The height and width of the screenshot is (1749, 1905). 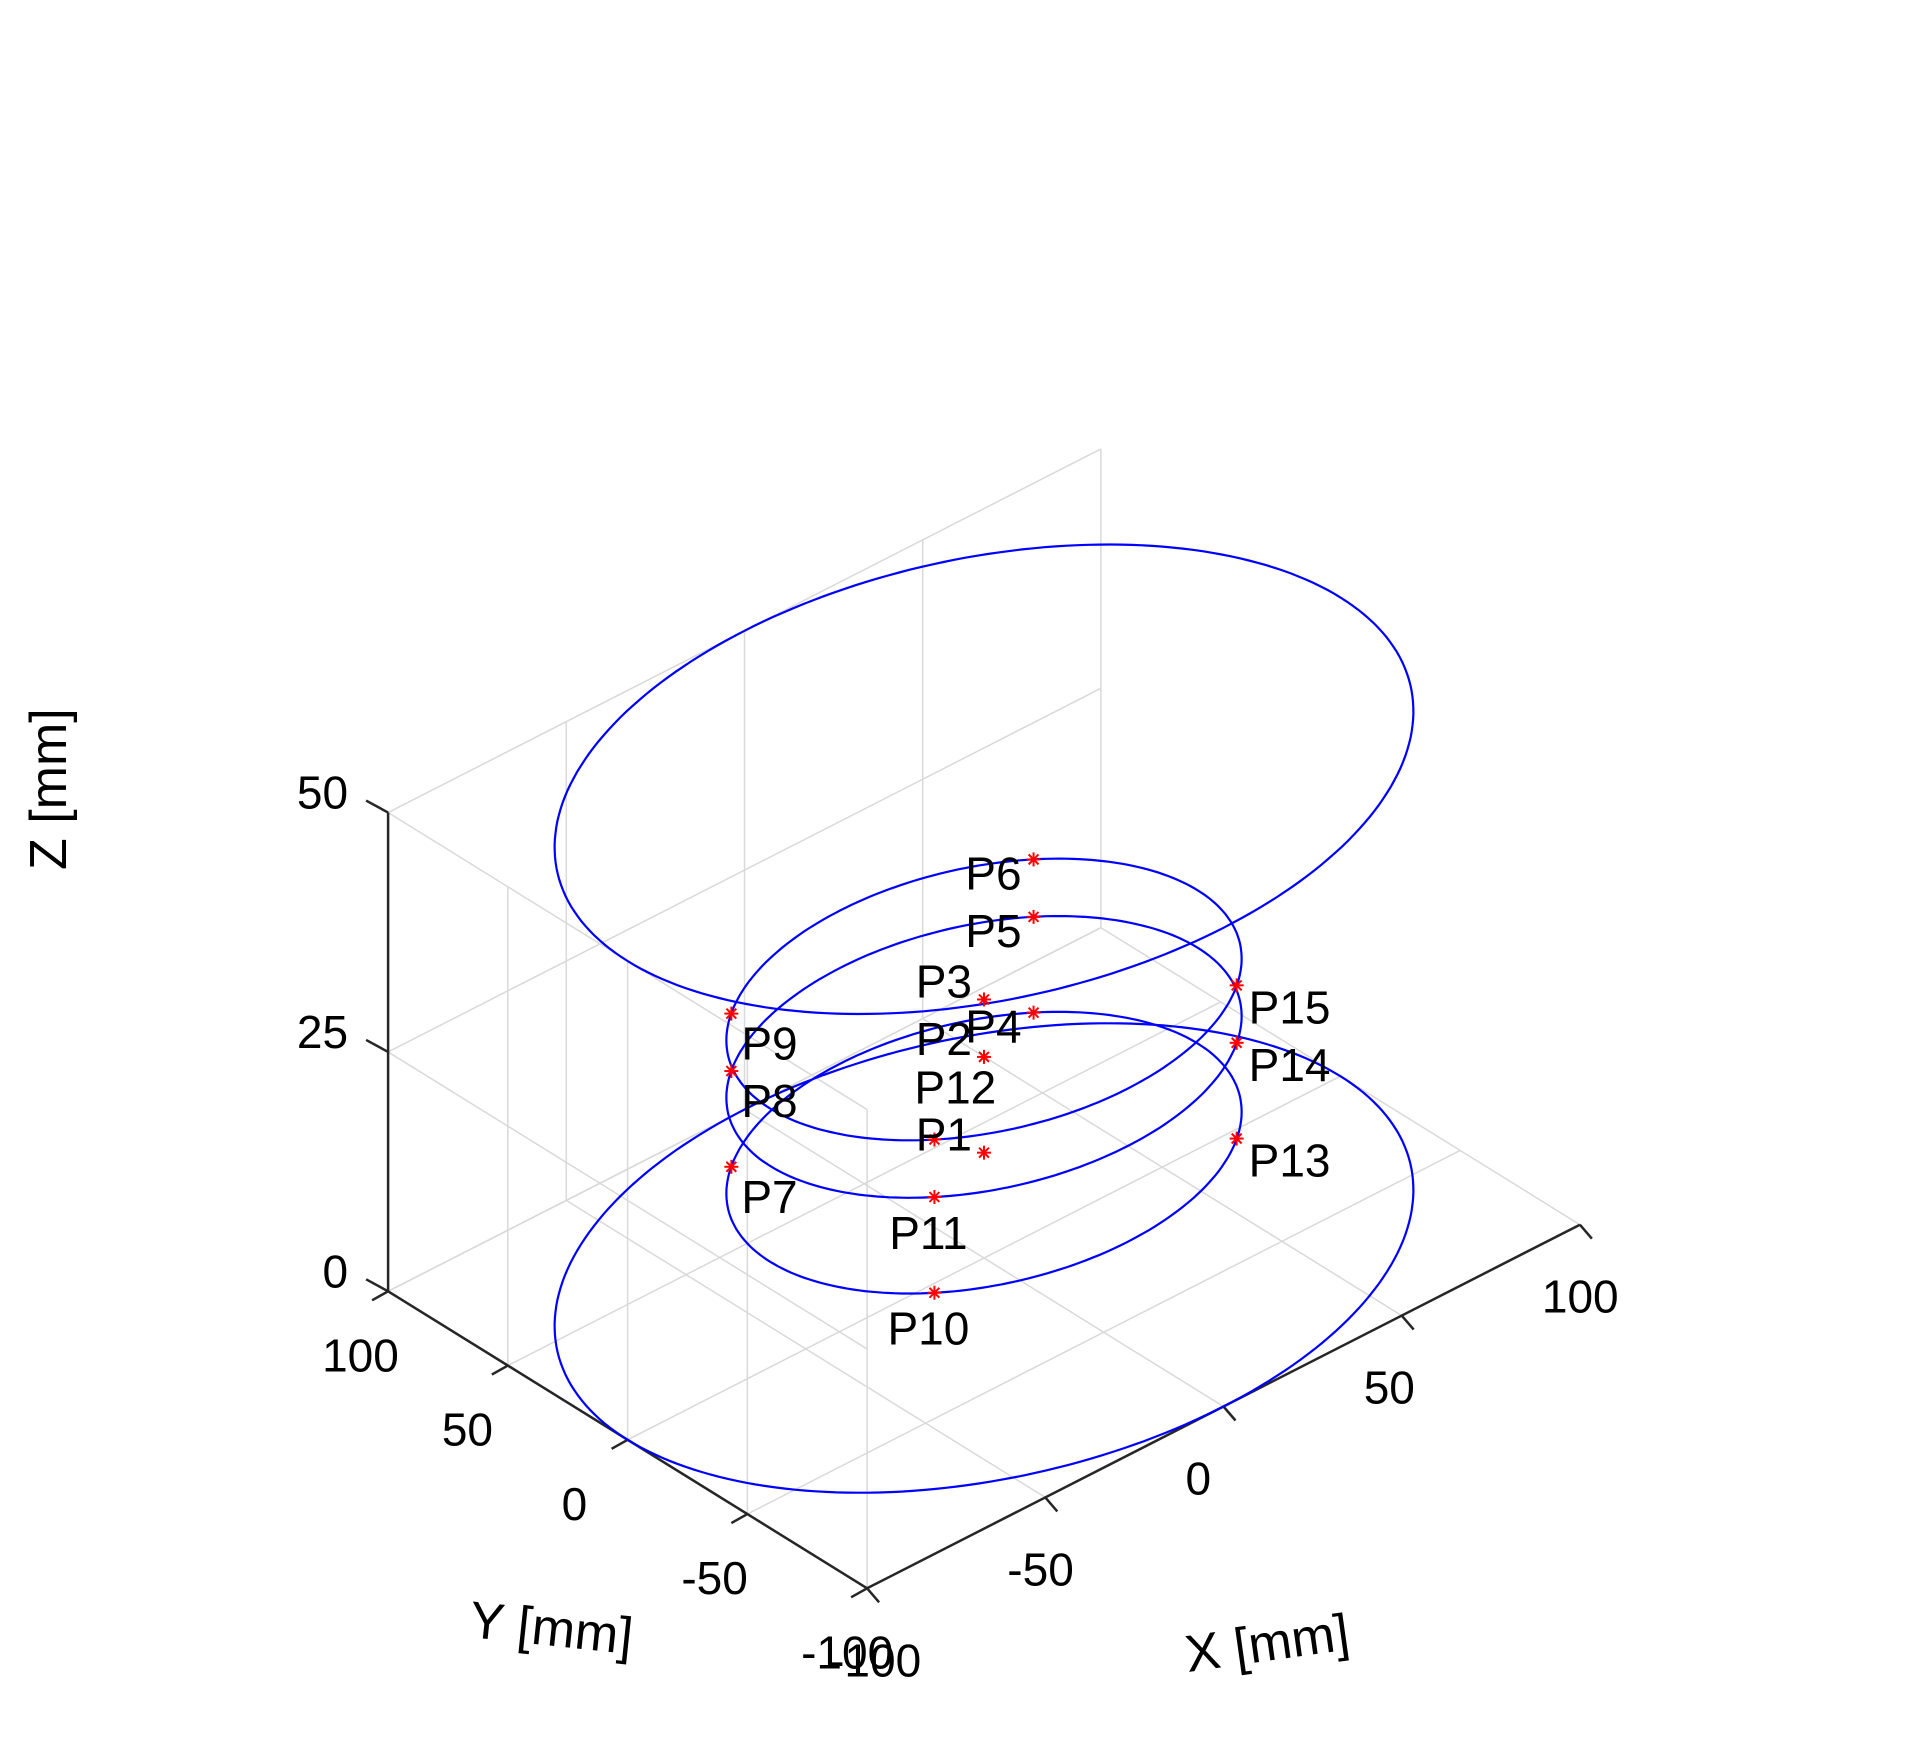 What do you see at coordinates (769, 1101) in the screenshot?
I see `point-label: P8` at bounding box center [769, 1101].